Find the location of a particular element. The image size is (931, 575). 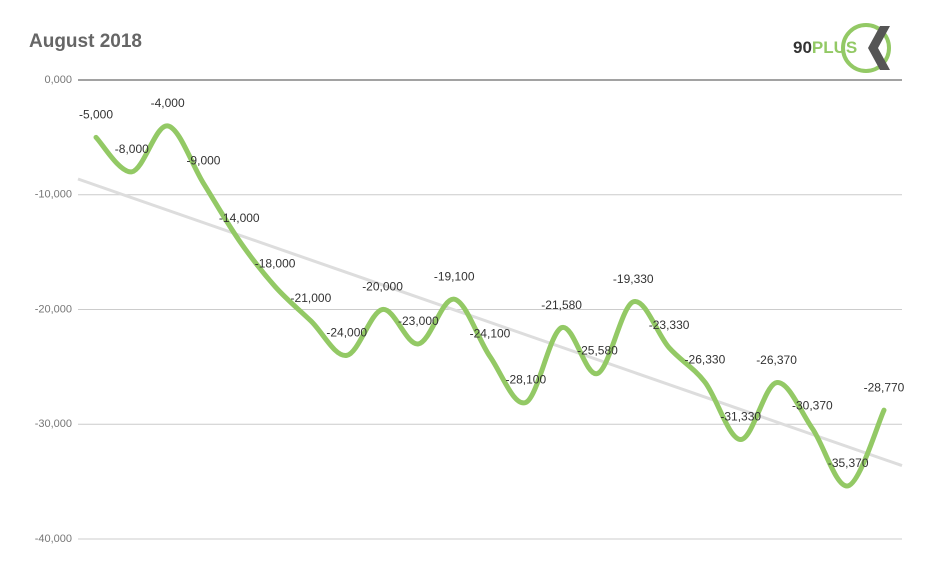

data-label: -19,330 is located at coordinates (633, 279).